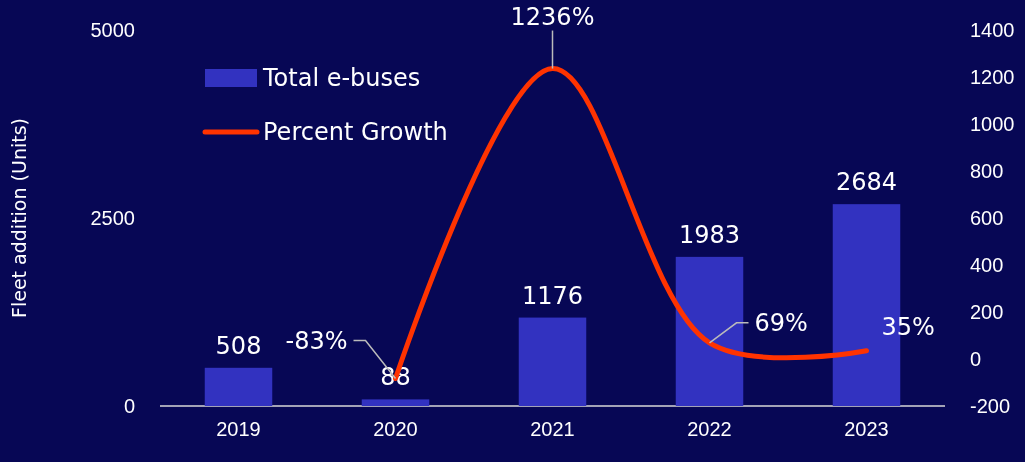 This screenshot has height=462, width=1025. I want to click on data-label: 69%, so click(781, 323).